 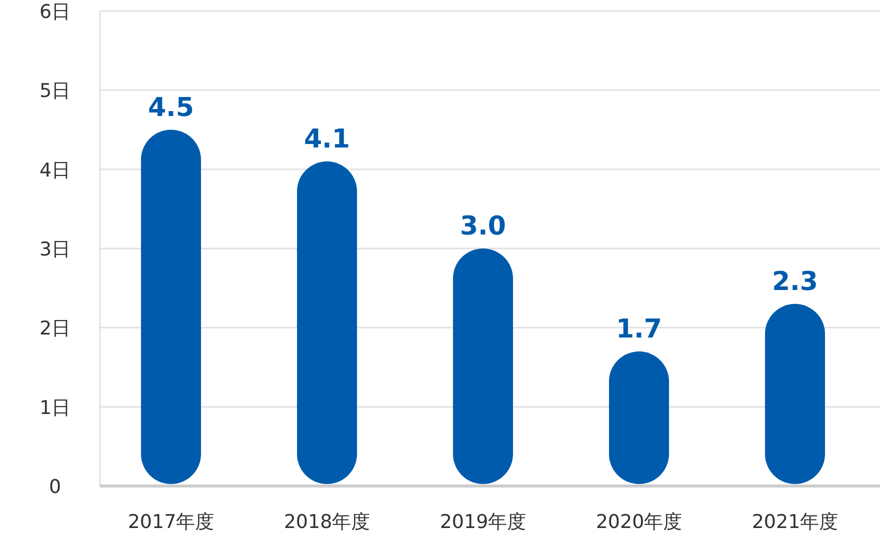 I want to click on x-tick-label: 2017年度, so click(x=171, y=522).